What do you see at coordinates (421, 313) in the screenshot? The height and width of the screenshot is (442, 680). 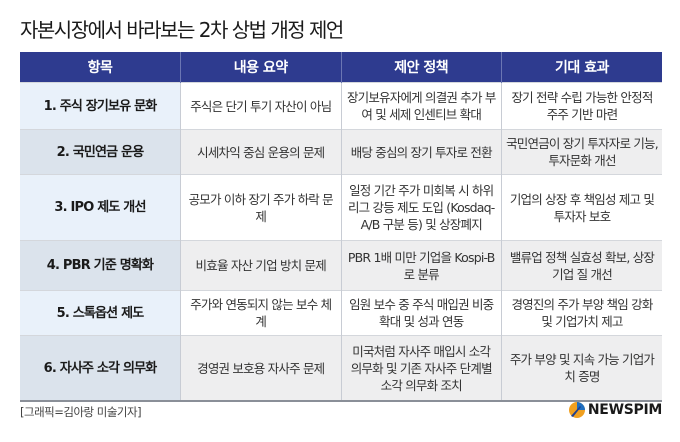 I see `table-cell: 임원 보수 중 주식 매입권 비중 확대 및 성과 연동` at bounding box center [421, 313].